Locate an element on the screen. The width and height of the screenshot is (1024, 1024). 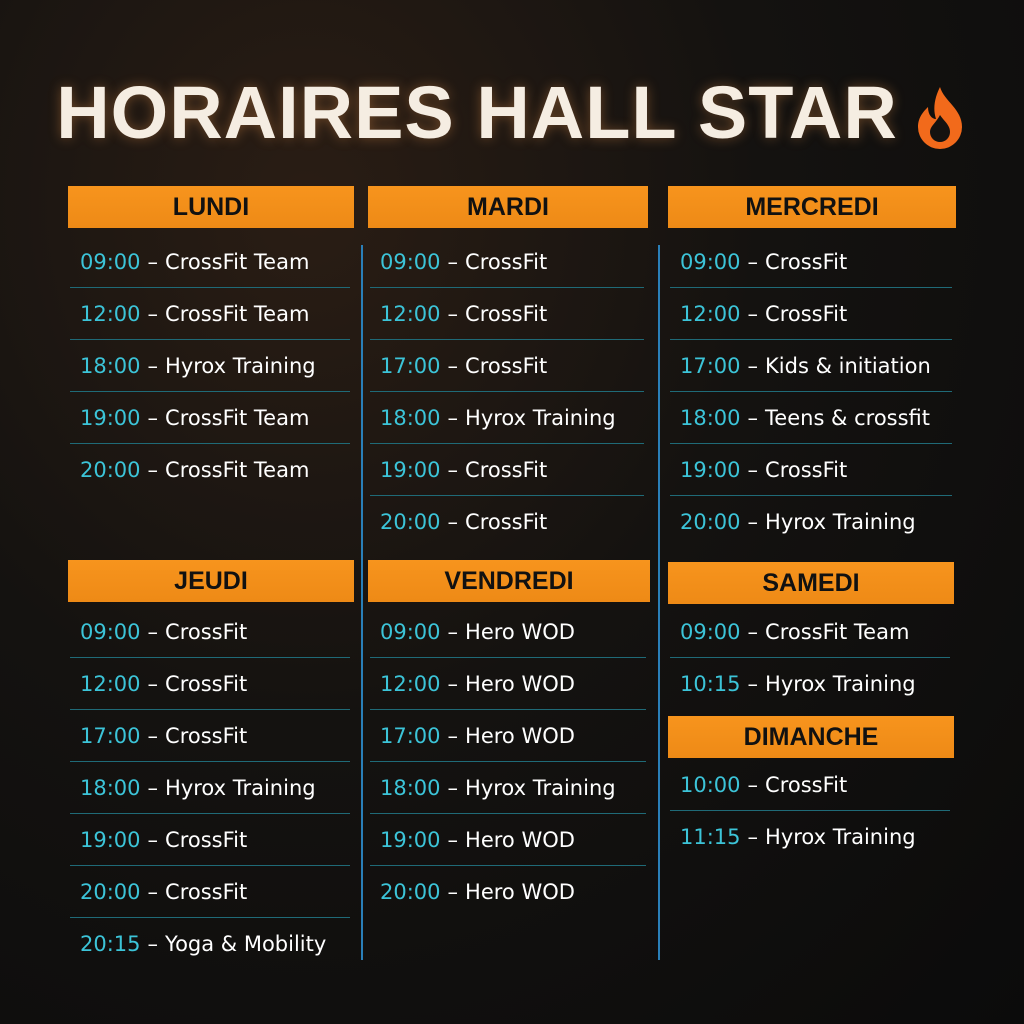
session-row: 12:00– Hero WOD is located at coordinates (508, 684).